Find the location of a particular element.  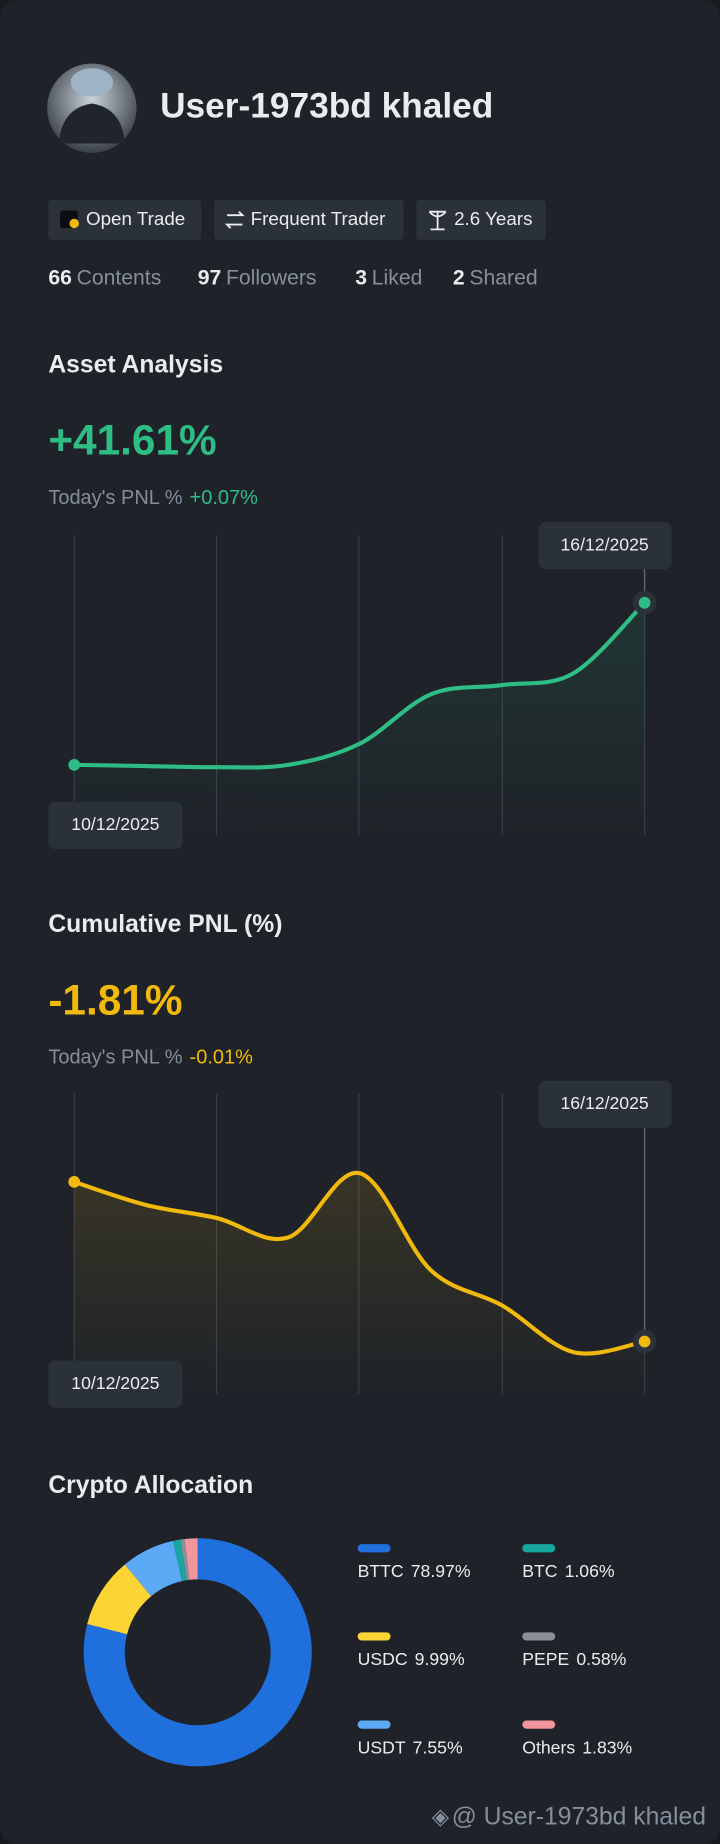

section-title: Asset Analysis is located at coordinates (135, 364).